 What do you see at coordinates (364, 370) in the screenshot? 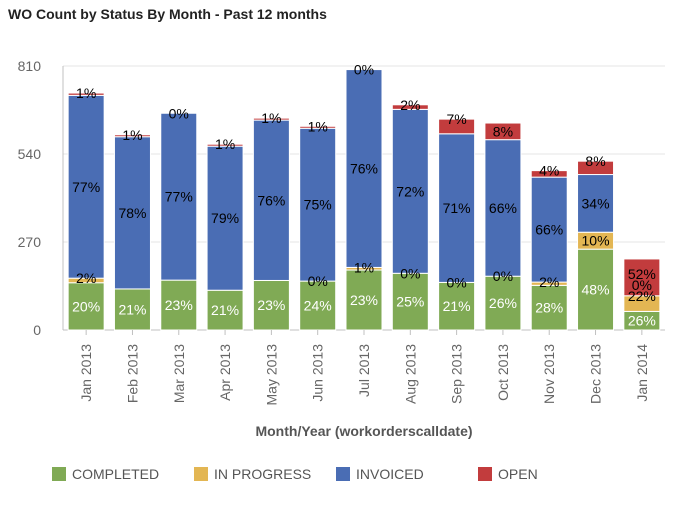
I see `x-tick-label: Jul 2013` at bounding box center [364, 370].